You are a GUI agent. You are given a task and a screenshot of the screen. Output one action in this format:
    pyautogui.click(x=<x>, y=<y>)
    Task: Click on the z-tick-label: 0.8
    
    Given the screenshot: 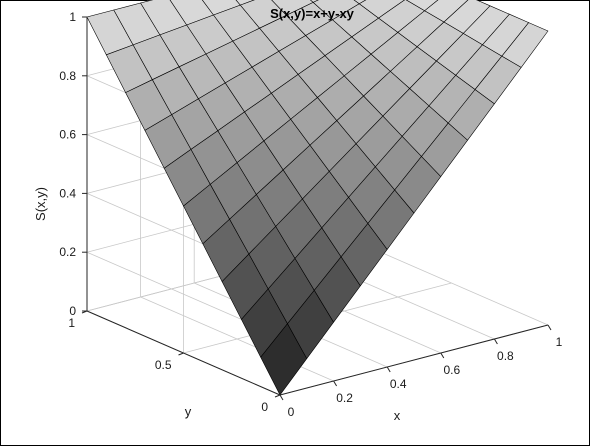 What is the action you would take?
    pyautogui.click(x=67, y=76)
    